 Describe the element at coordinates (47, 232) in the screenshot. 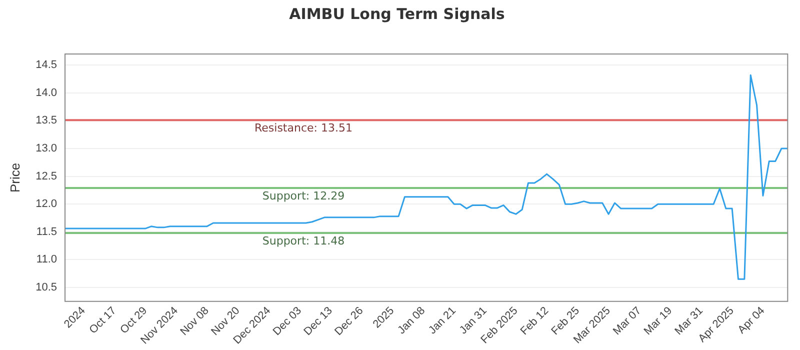

I see `y-tick-label: 11.5` at that location.